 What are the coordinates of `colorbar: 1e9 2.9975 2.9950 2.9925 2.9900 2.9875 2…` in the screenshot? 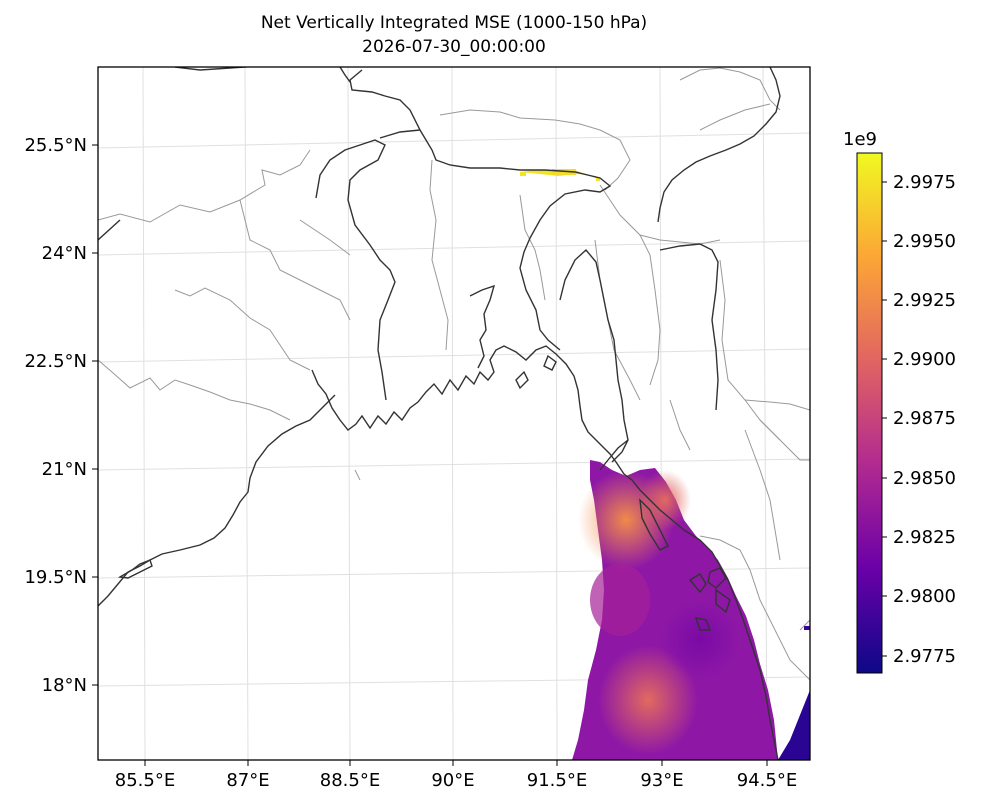 It's located at (899, 401).